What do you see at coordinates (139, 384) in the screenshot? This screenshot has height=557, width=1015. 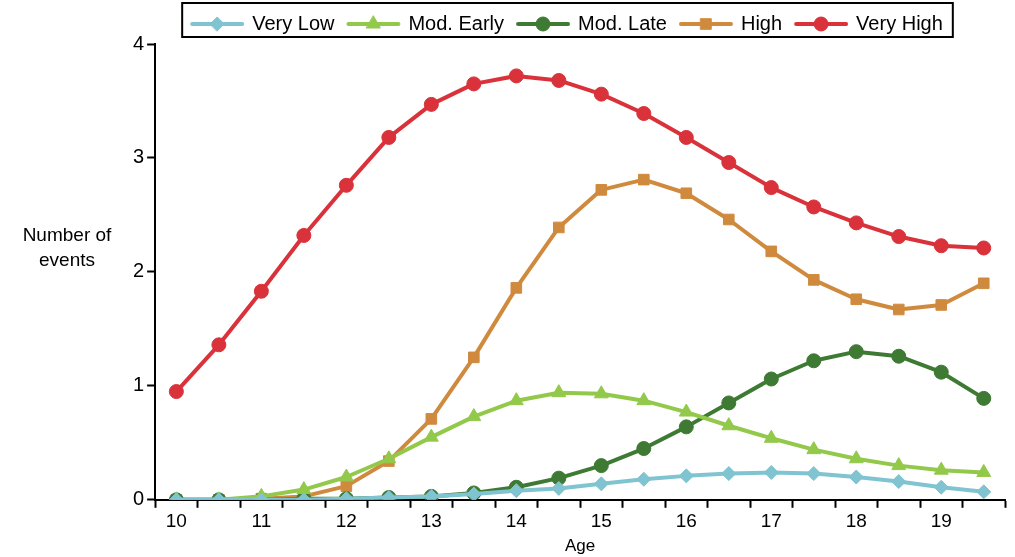 I see `y-tick-label: 1` at bounding box center [139, 384].